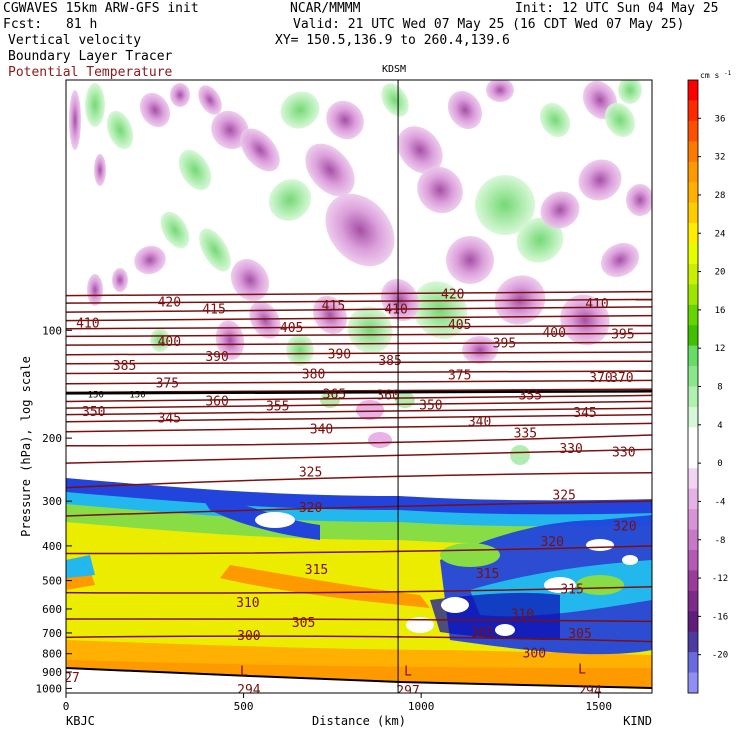  Describe the element at coordinates (52, 633) in the screenshot. I see `y-tick-label: 700` at that location.